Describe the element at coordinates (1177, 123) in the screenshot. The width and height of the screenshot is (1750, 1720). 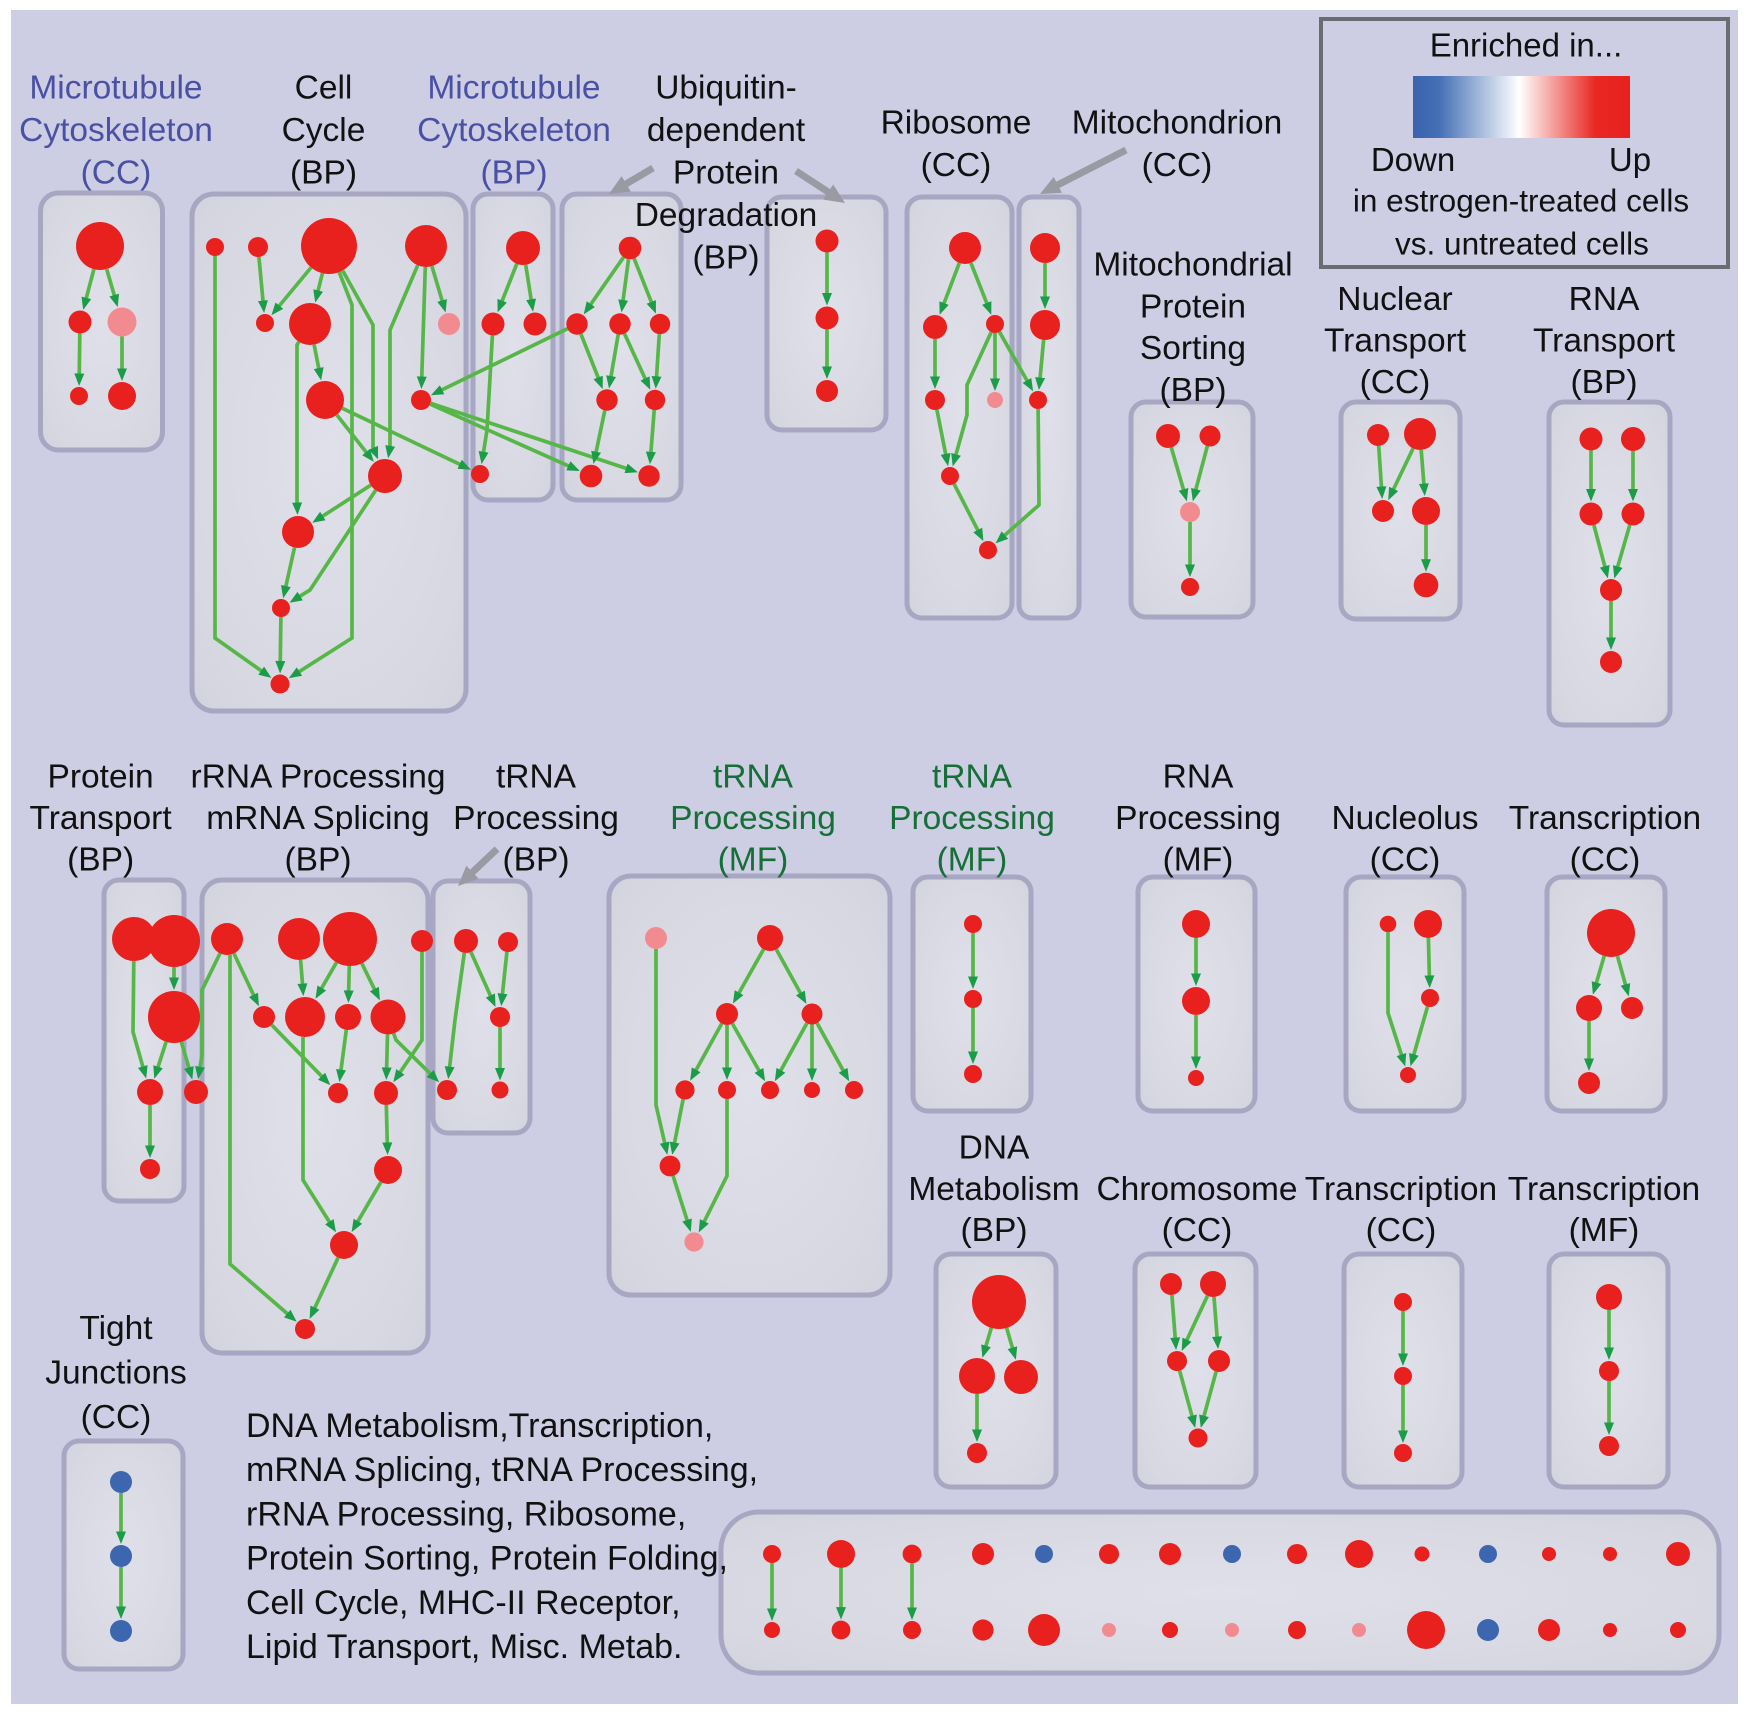
I see `svg-text: Mitochondrion` at that location.